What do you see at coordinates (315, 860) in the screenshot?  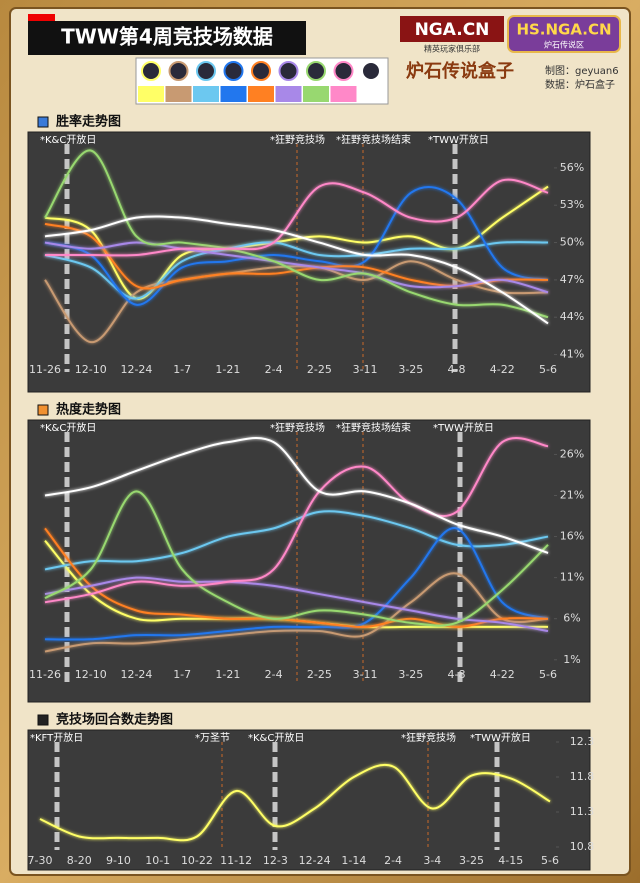 I see `x-tick-label: 12-24` at bounding box center [315, 860].